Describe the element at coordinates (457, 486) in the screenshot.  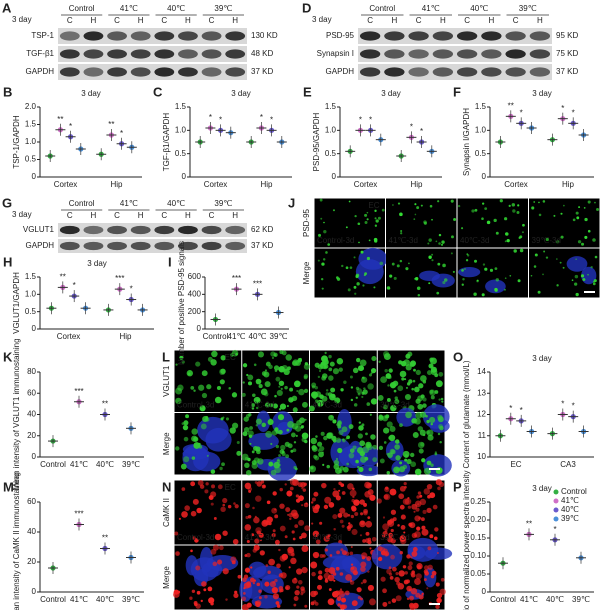
I see `panel-letter: P` at that location.